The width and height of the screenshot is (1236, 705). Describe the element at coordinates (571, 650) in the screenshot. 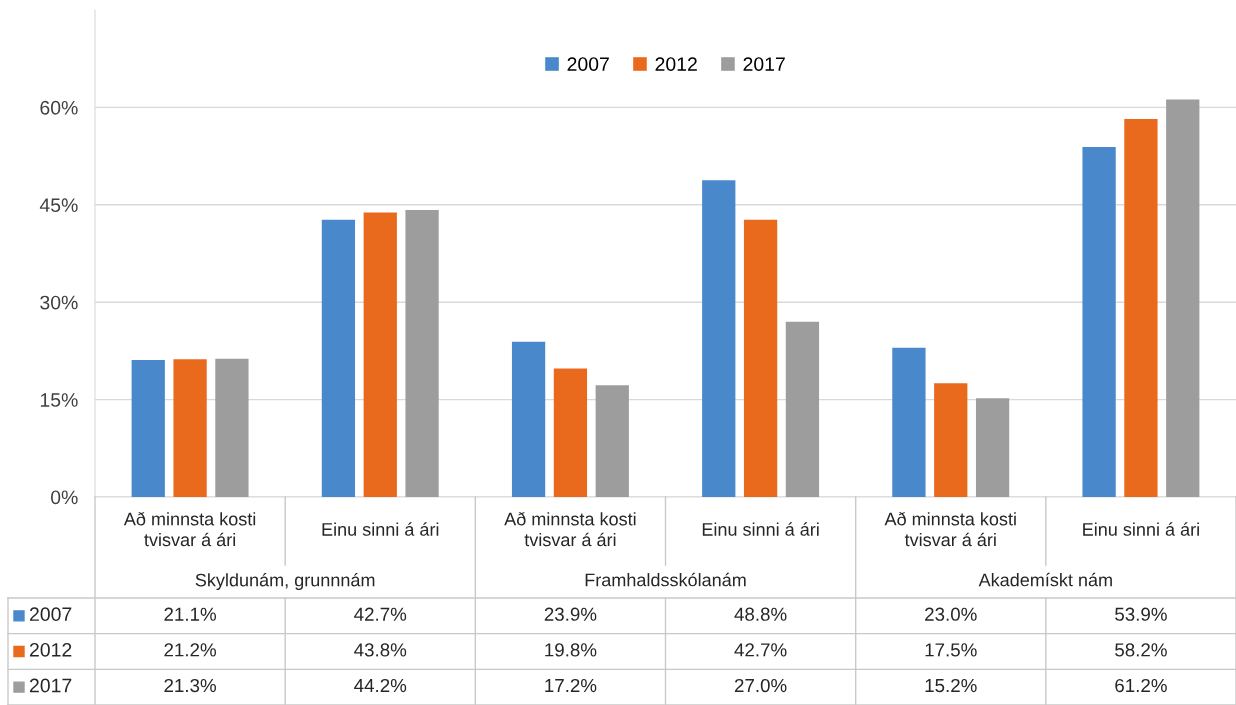

I see `data-label: 19.8%` at that location.